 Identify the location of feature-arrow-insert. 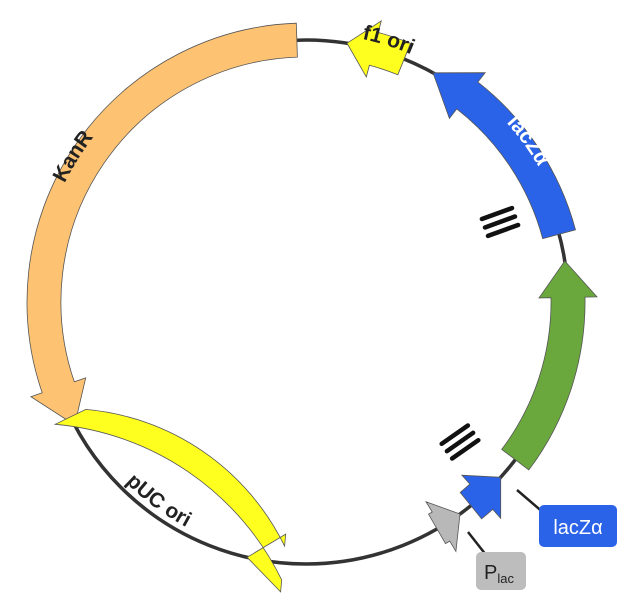
(549, 365).